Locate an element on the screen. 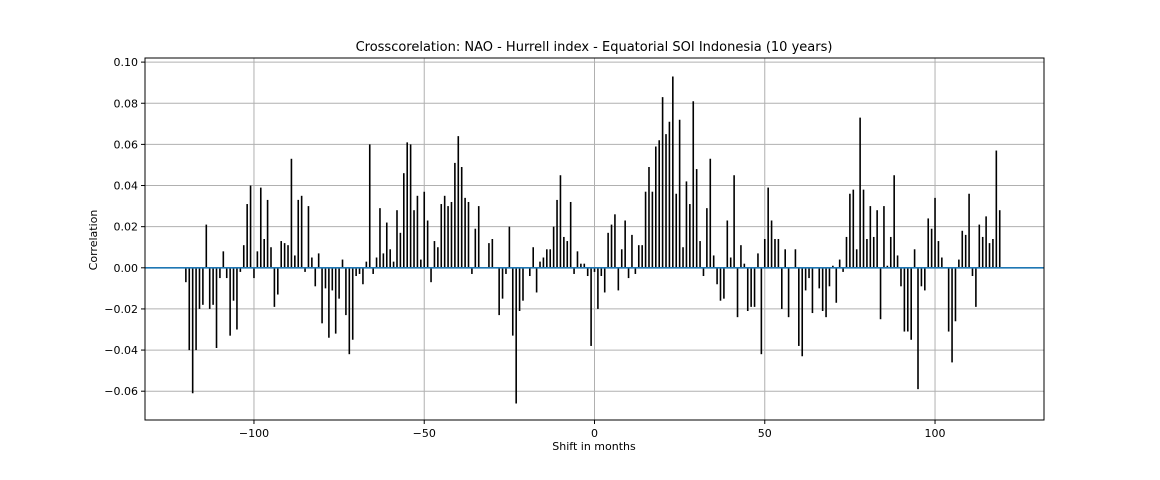 This screenshot has width=1160, height=480. y-tick-label: −0.04 is located at coordinates (121, 350).